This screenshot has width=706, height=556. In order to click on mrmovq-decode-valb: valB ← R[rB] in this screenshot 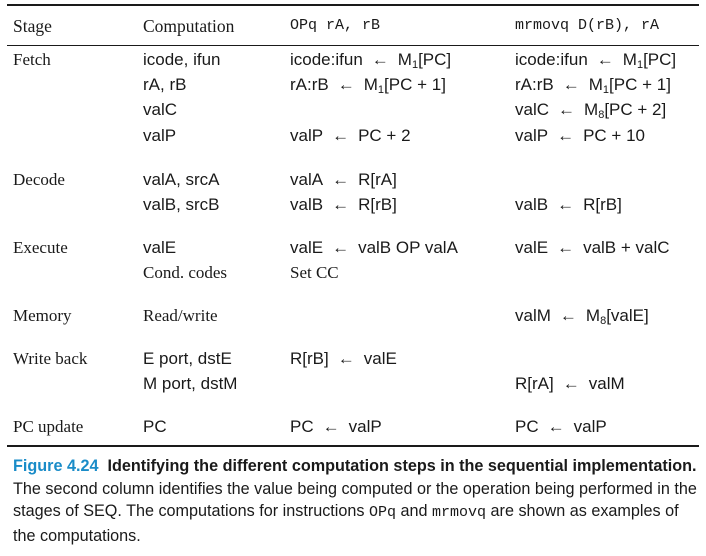, I will do `click(568, 205)`.